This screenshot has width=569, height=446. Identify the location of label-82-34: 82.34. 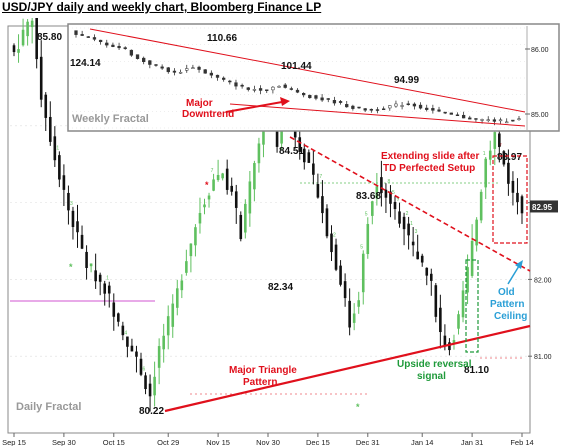
(280, 287).